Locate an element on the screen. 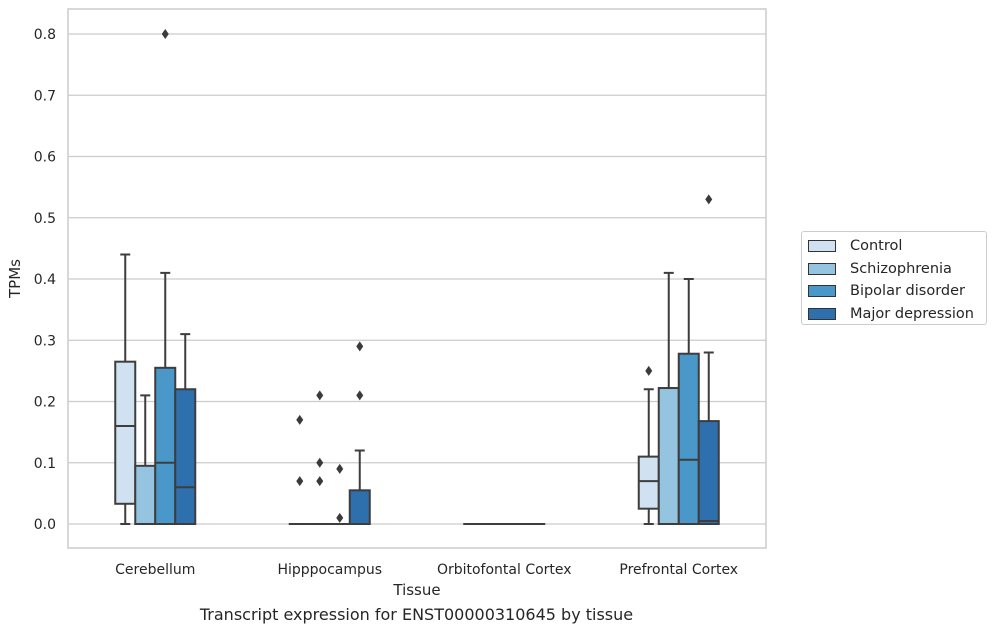 This screenshot has height=634, width=997. x-tick-label: Orbitofontal Cortex is located at coordinates (504, 570).